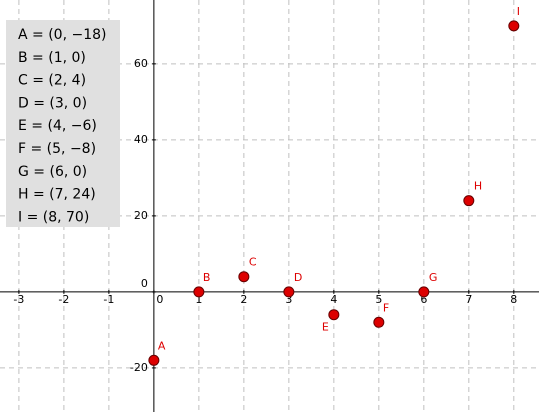  I want to click on x-tick-label: 4, so click(333, 299).